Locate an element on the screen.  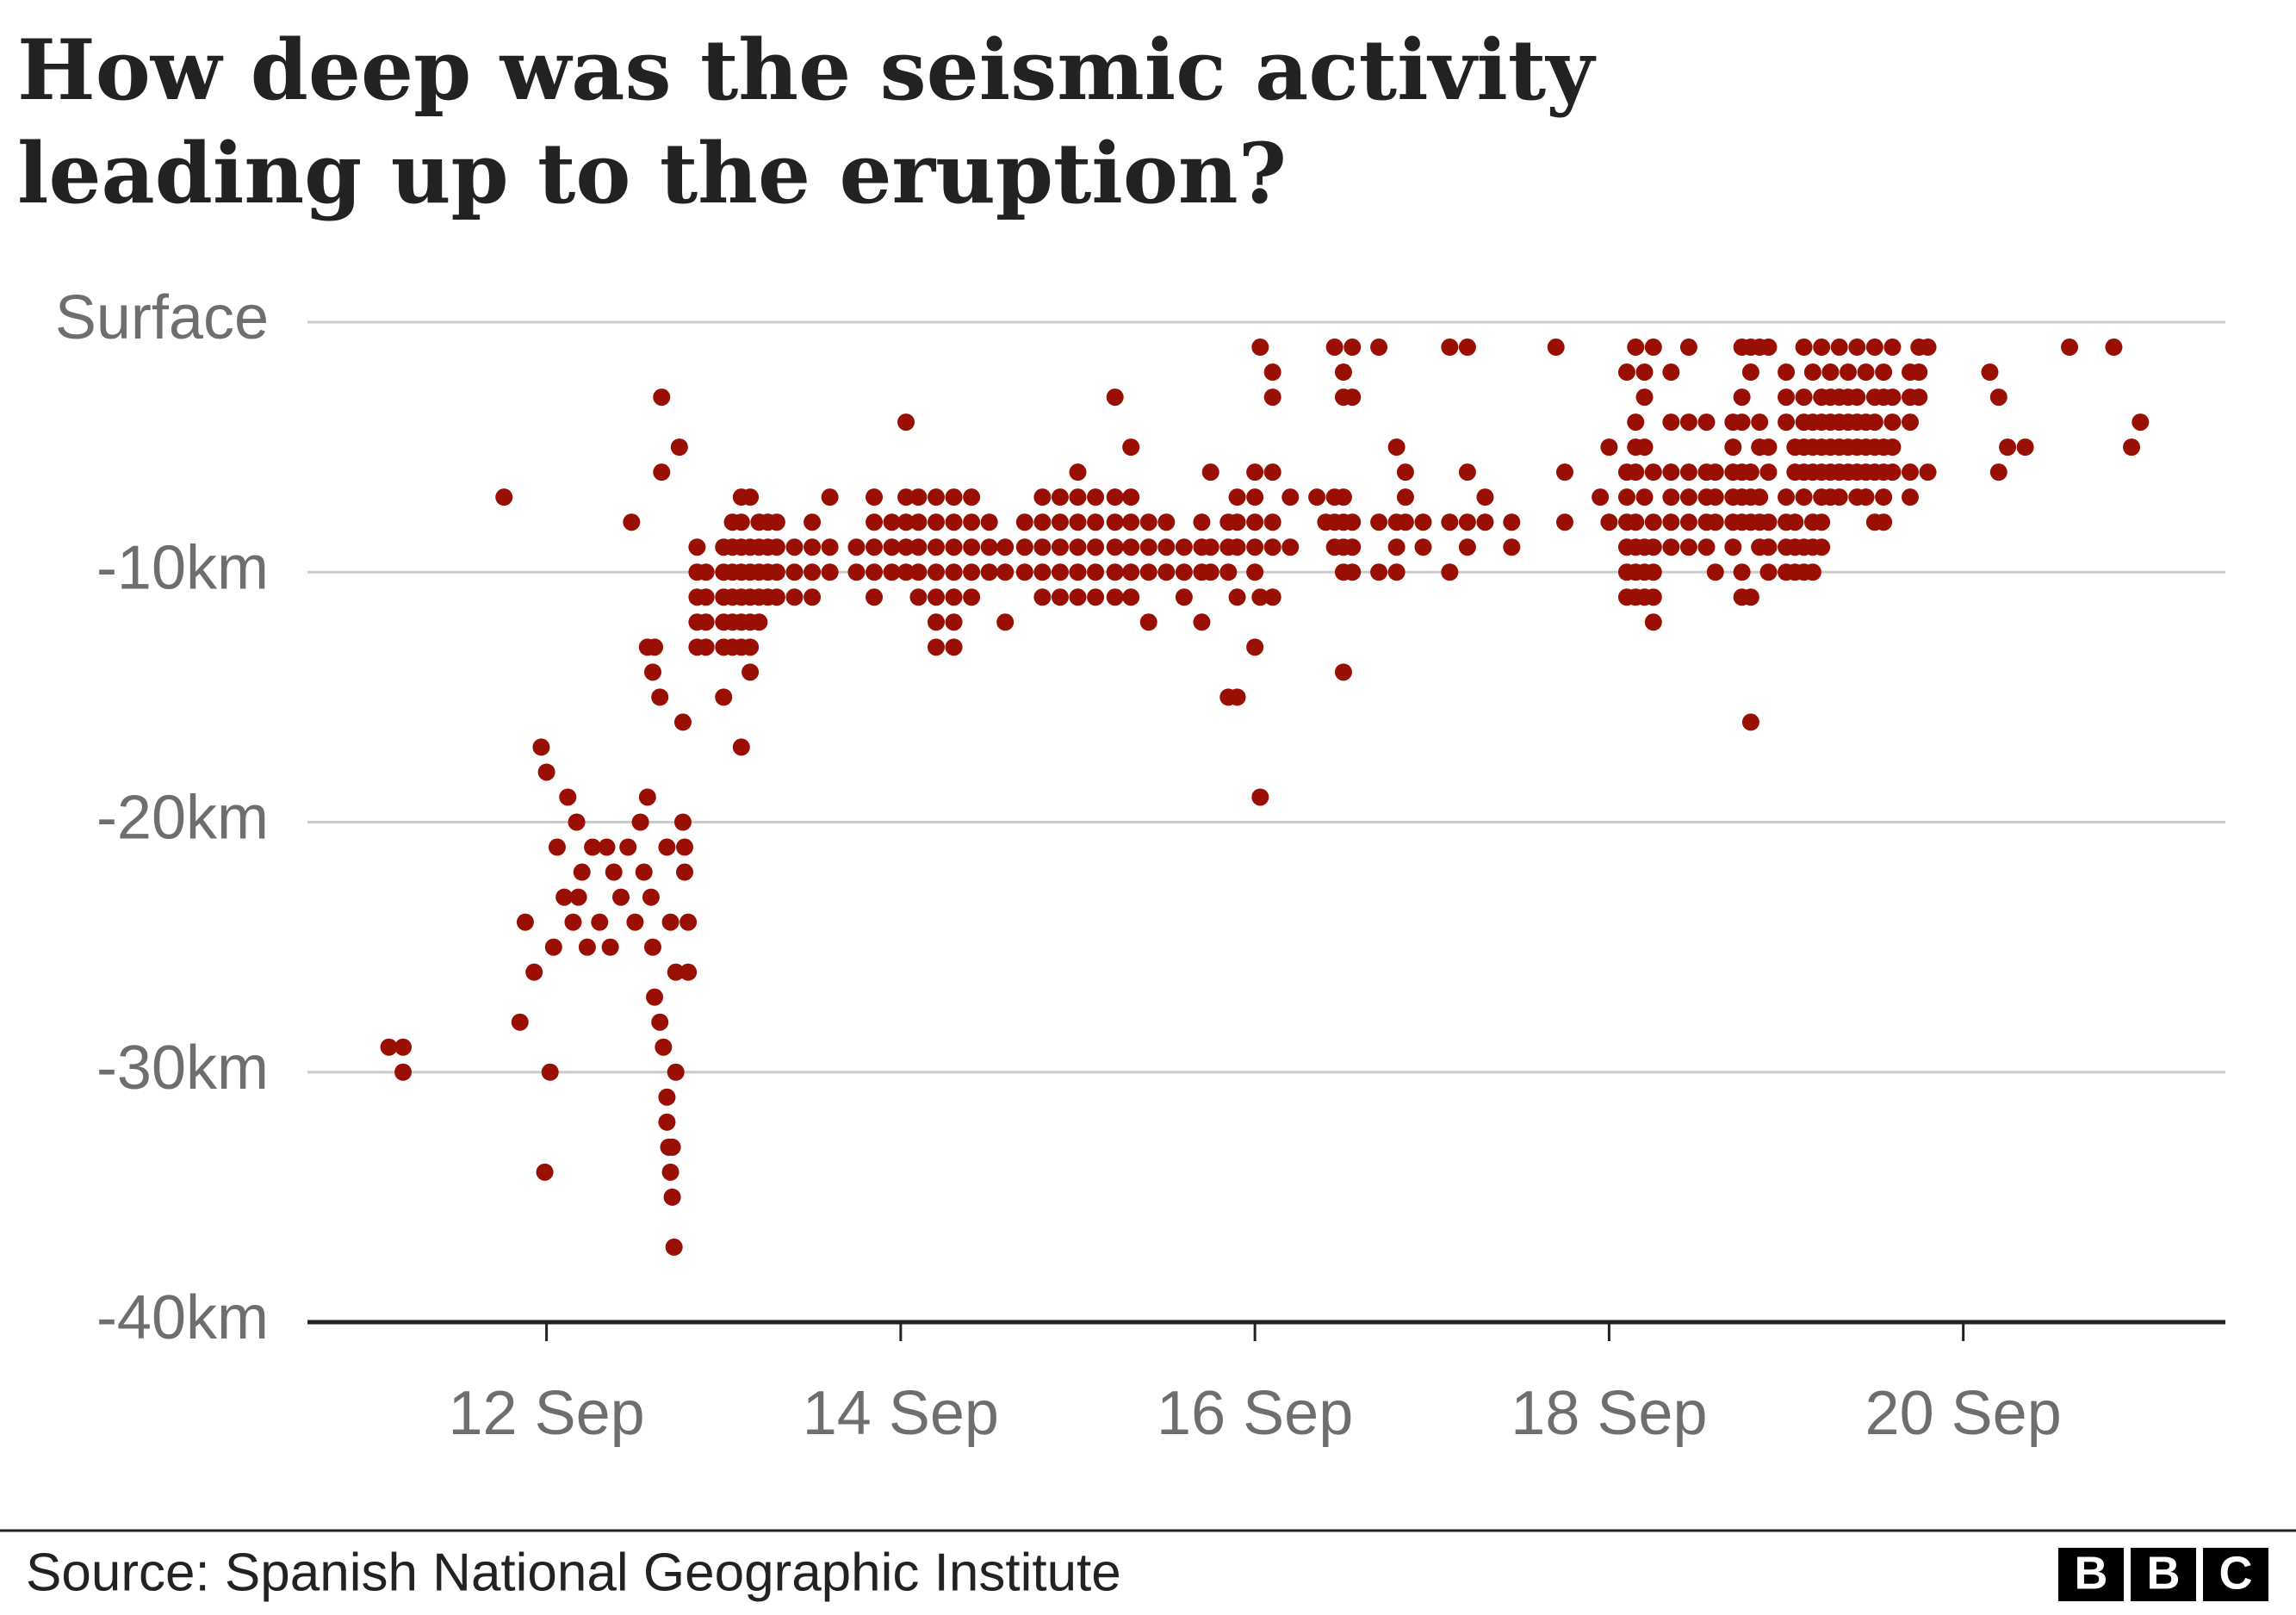
y-tick-label: -20km is located at coordinates (182, 818).